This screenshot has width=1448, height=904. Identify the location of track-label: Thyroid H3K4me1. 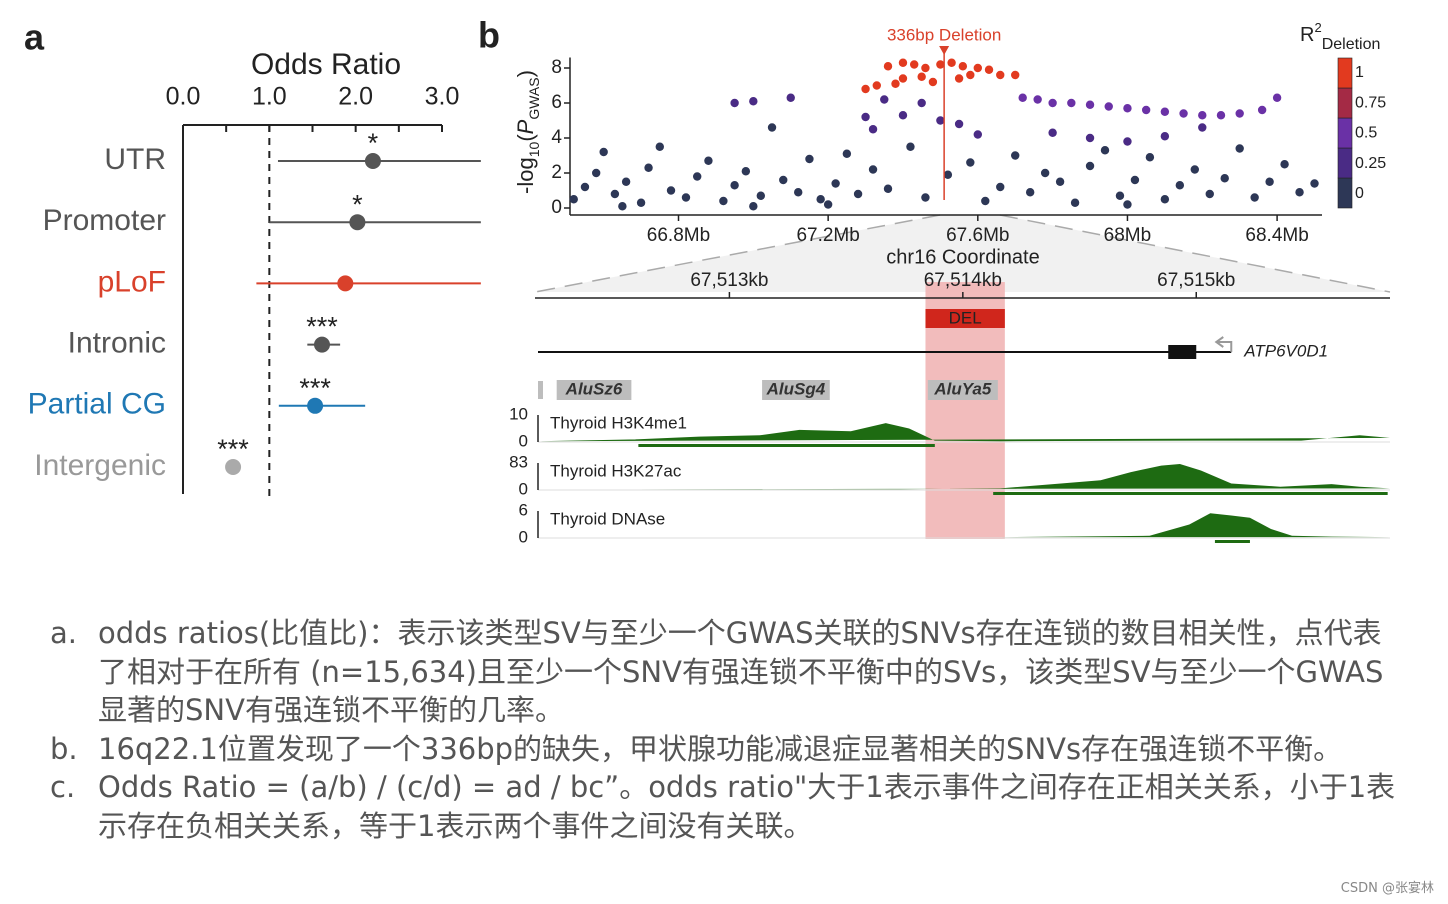
(618, 422).